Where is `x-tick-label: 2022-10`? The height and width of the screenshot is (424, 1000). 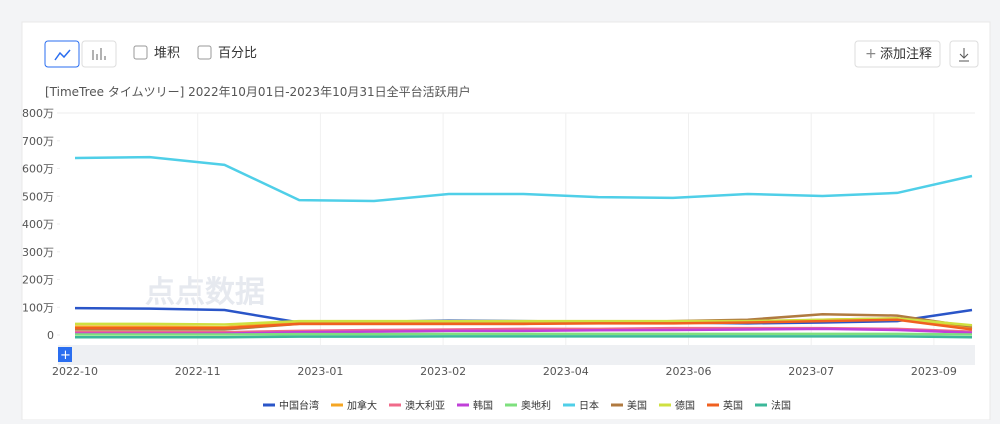 x-tick-label: 2022-10 is located at coordinates (75, 371).